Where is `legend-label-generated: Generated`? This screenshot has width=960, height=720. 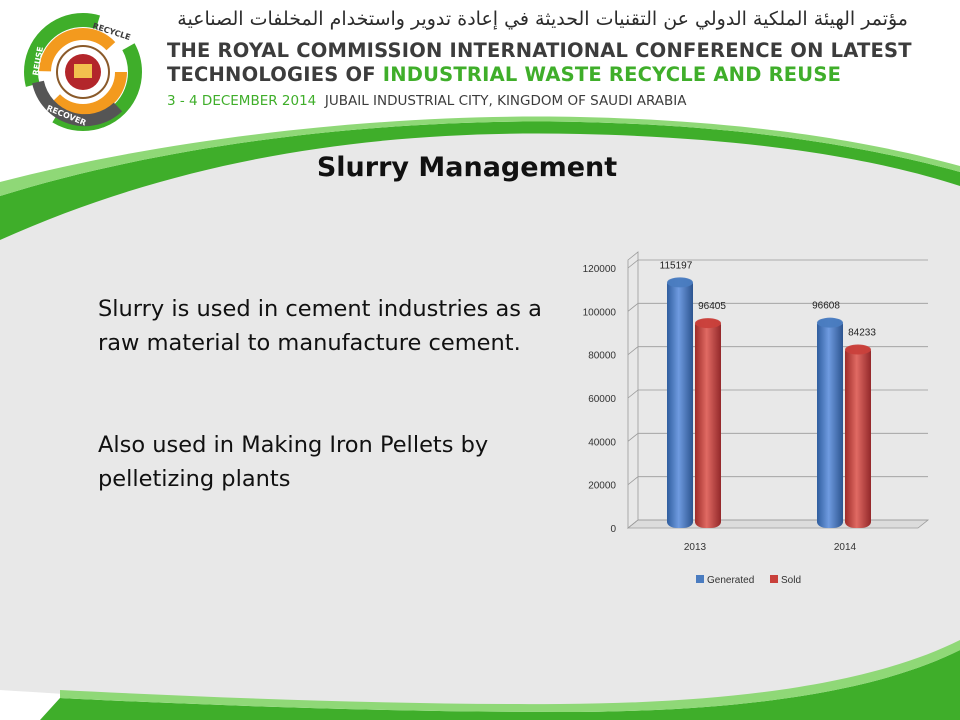 legend-label-generated: Generated is located at coordinates (730, 580).